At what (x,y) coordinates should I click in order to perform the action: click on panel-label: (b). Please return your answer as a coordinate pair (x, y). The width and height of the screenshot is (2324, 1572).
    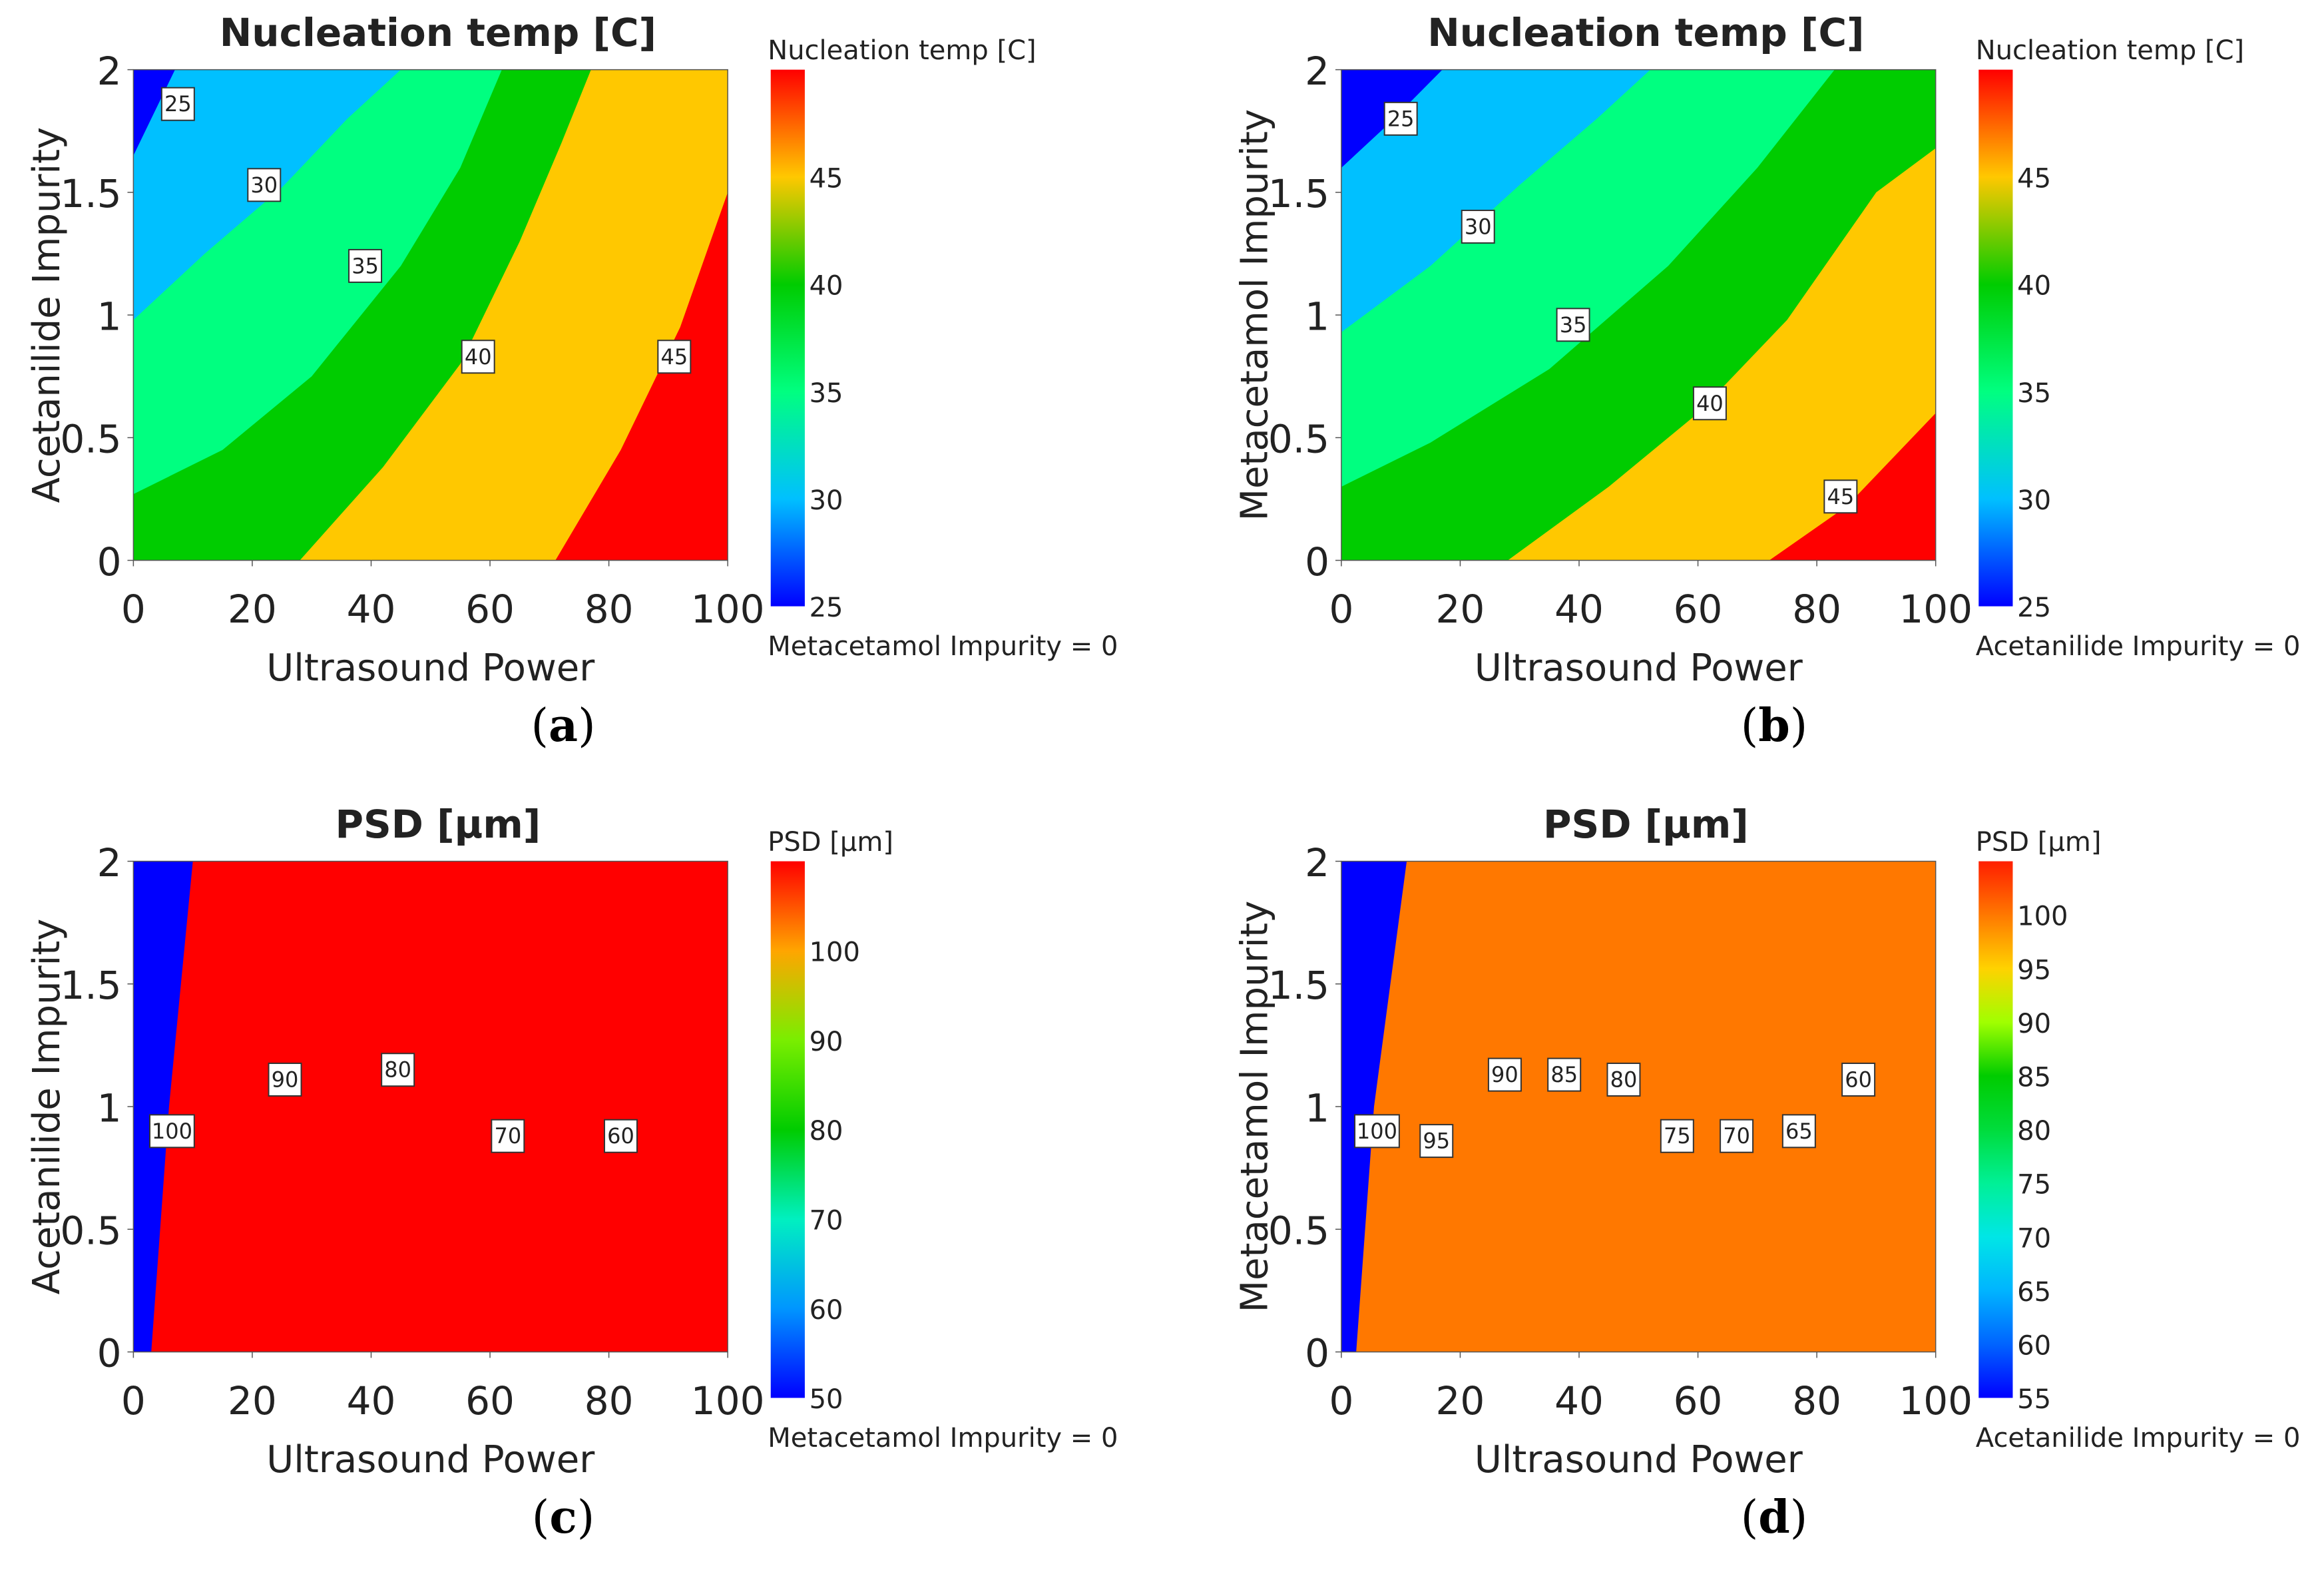
    Looking at the image, I should click on (1775, 725).